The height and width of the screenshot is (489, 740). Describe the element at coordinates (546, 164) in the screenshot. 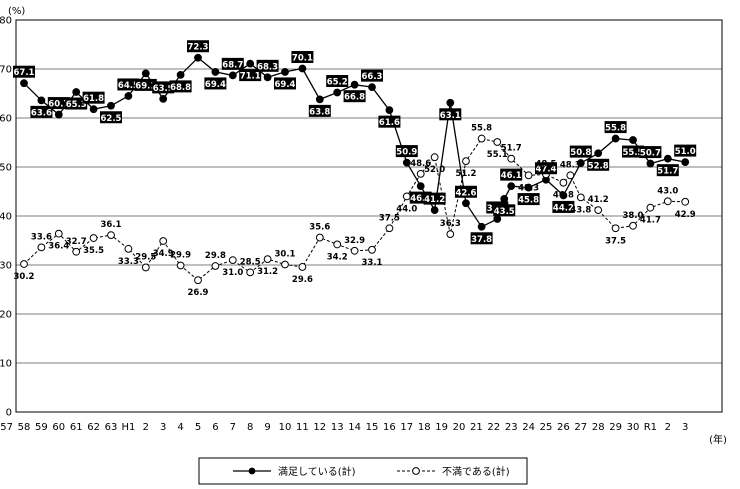

I see `data-label: 48.5` at that location.